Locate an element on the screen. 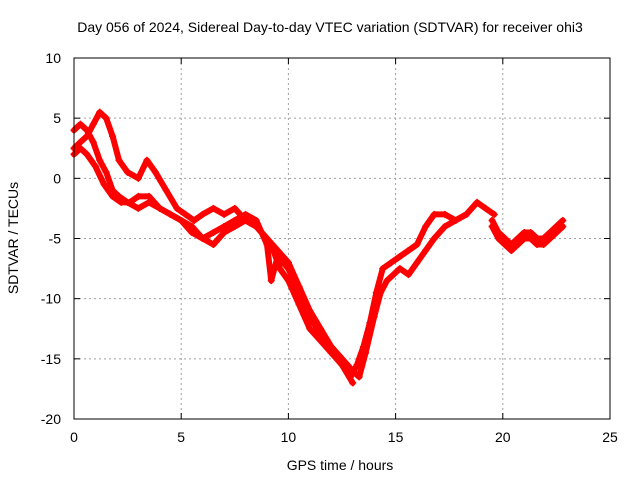 This screenshot has width=640, height=480. y-tick-label: -5 is located at coordinates (55, 239).